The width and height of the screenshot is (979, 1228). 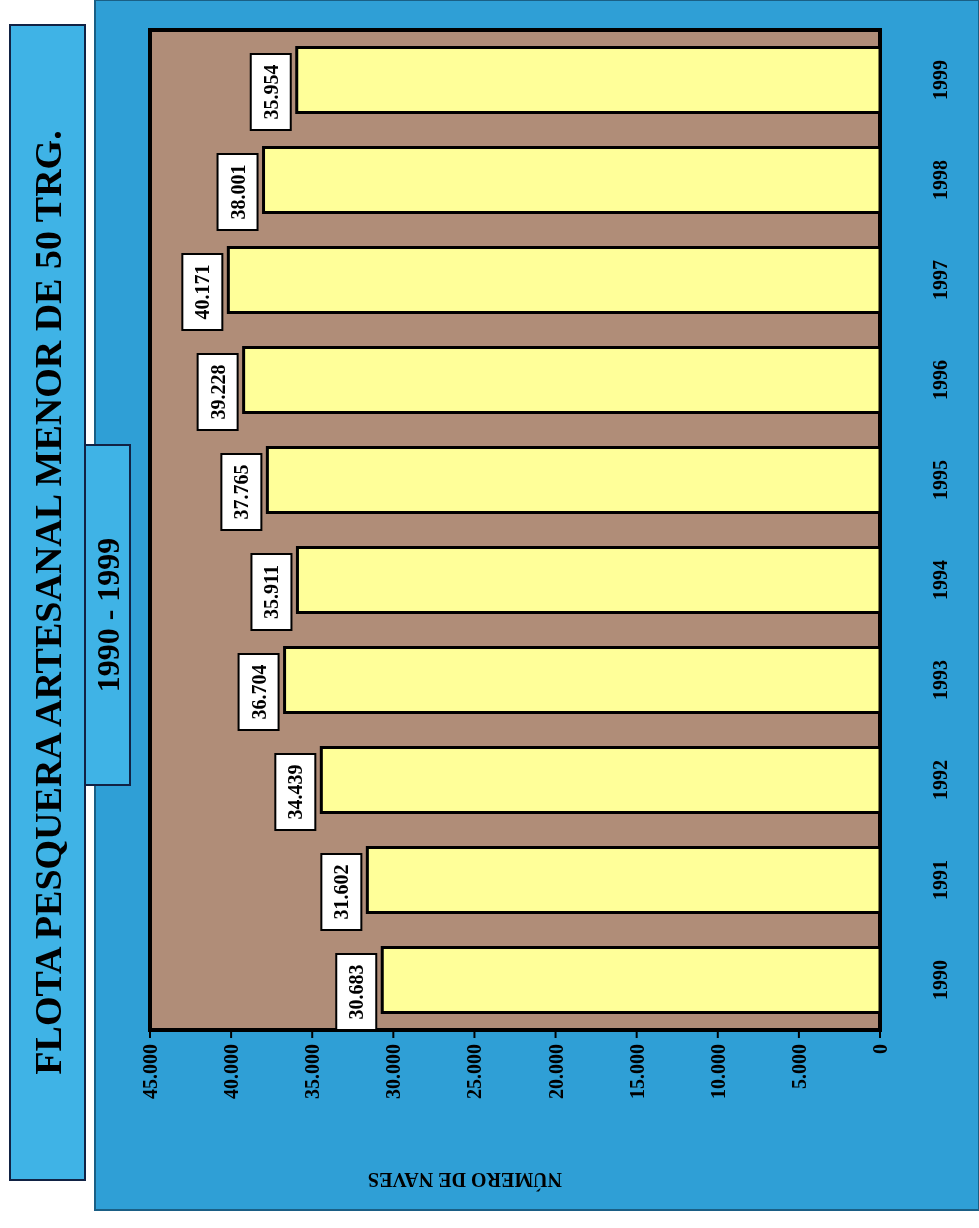 What do you see at coordinates (940, 480) in the screenshot?
I see `y-tick-label: 1995` at bounding box center [940, 480].